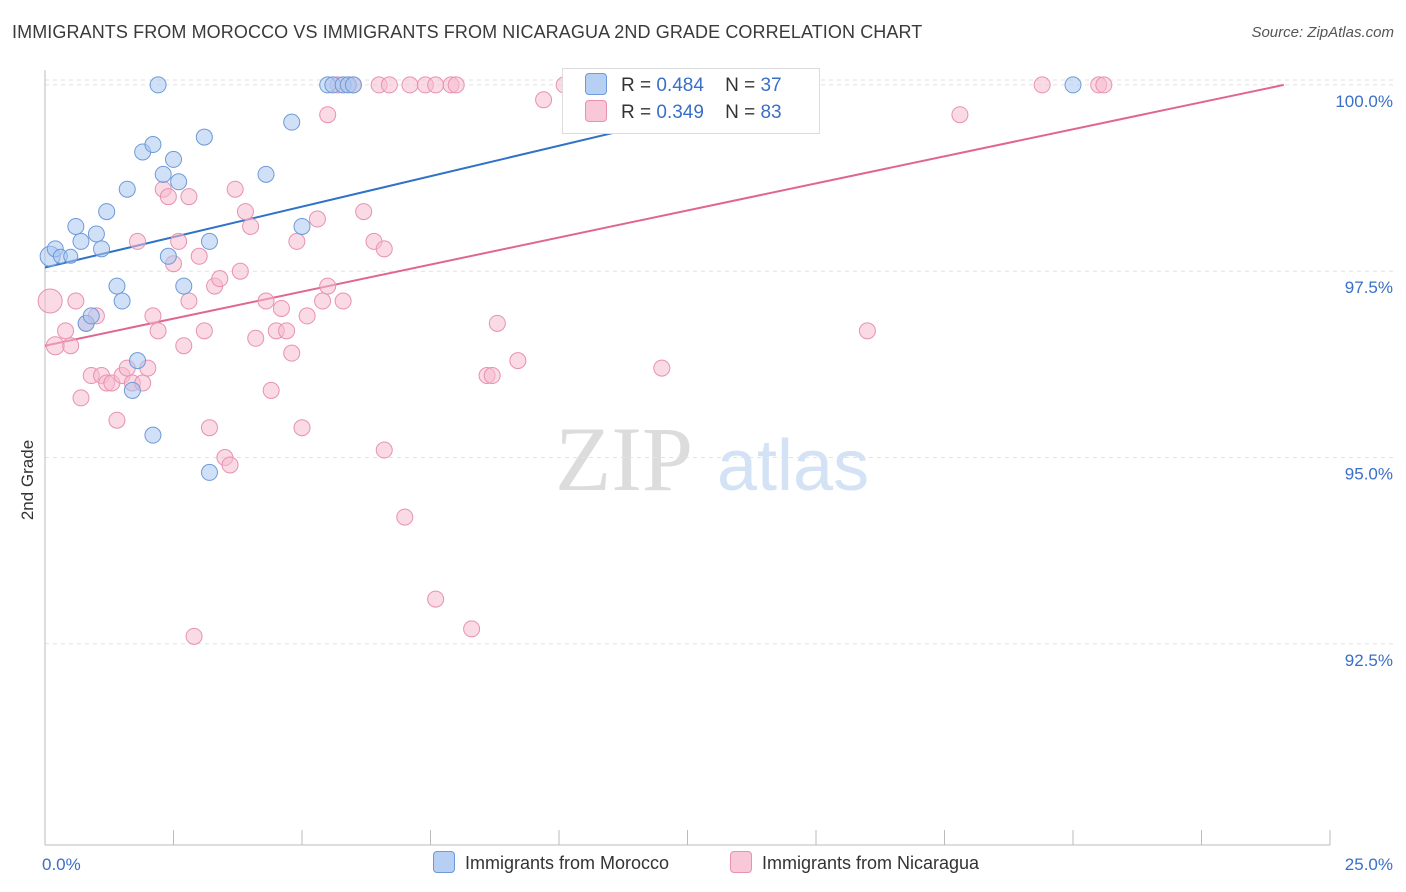 The height and width of the screenshot is (892, 1406). I want to click on watermark-atlas: atlas, so click(793, 466).